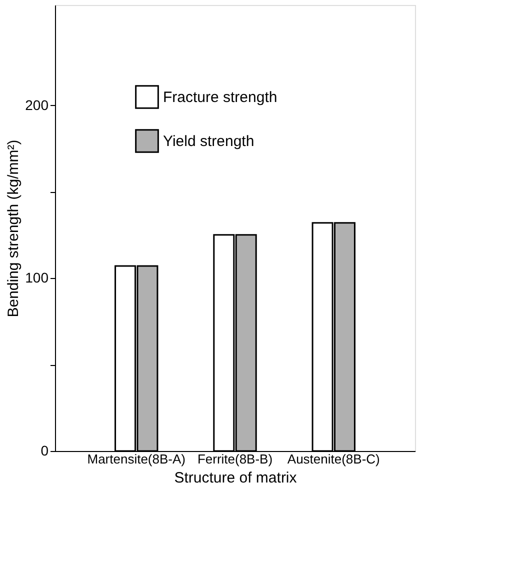 The width and height of the screenshot is (510, 563). Describe the element at coordinates (333, 459) in the screenshot. I see `x-tick-label: Austenite(8B-C)` at that location.